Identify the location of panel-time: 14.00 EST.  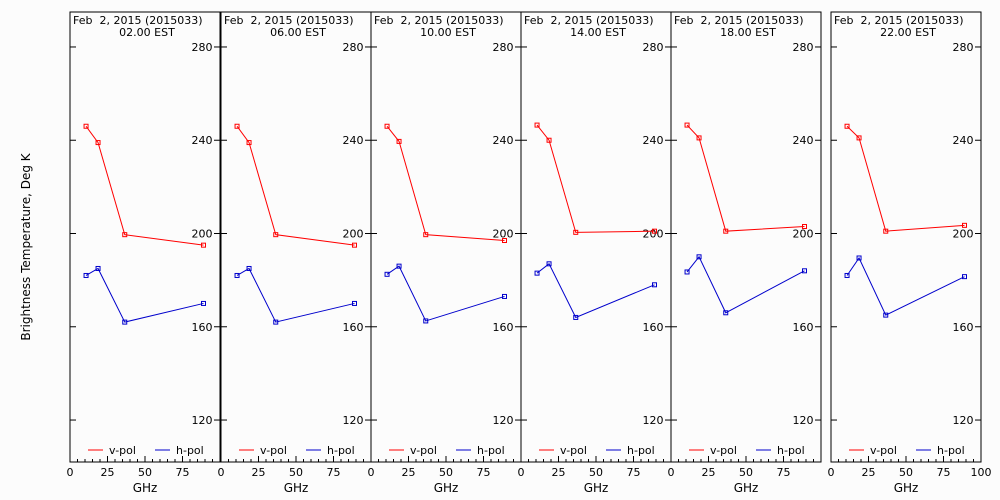
(598, 32).